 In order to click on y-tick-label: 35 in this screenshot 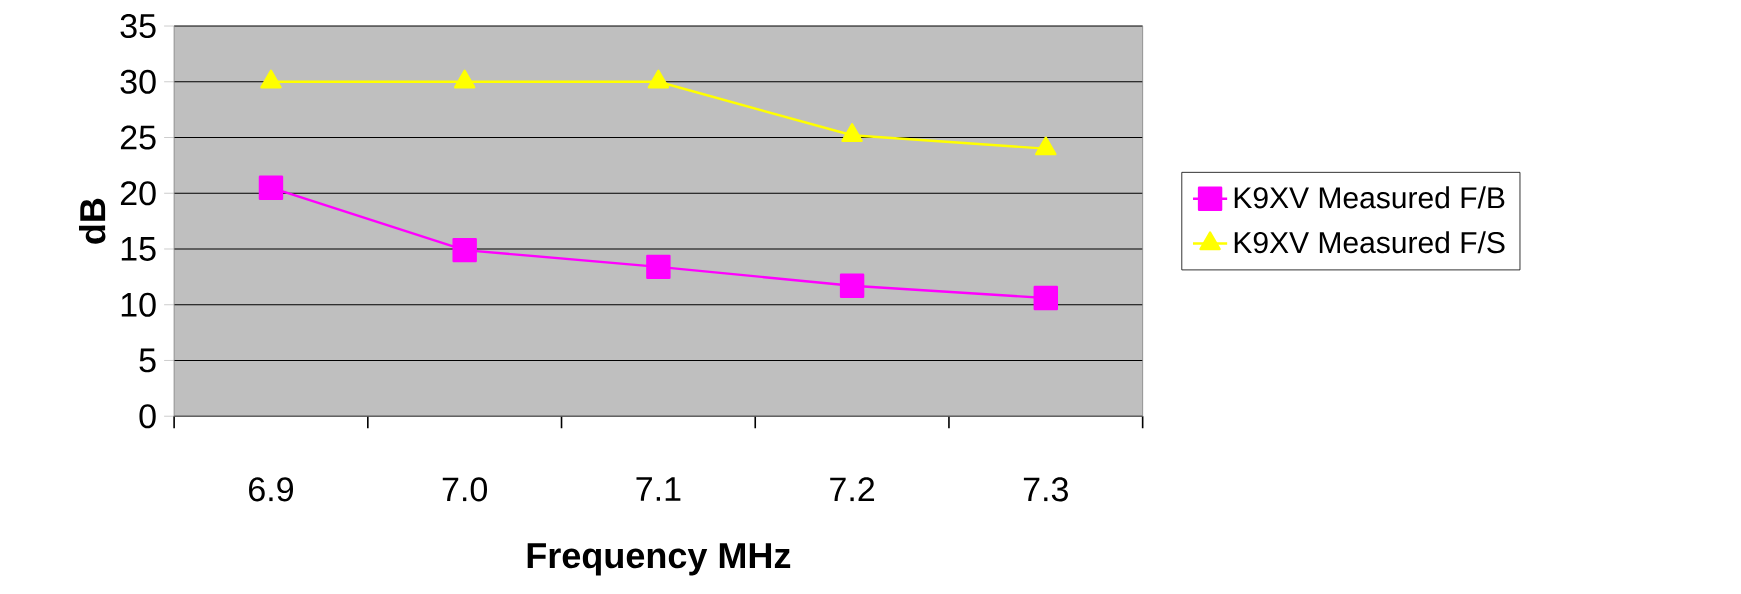, I will do `click(138, 25)`.